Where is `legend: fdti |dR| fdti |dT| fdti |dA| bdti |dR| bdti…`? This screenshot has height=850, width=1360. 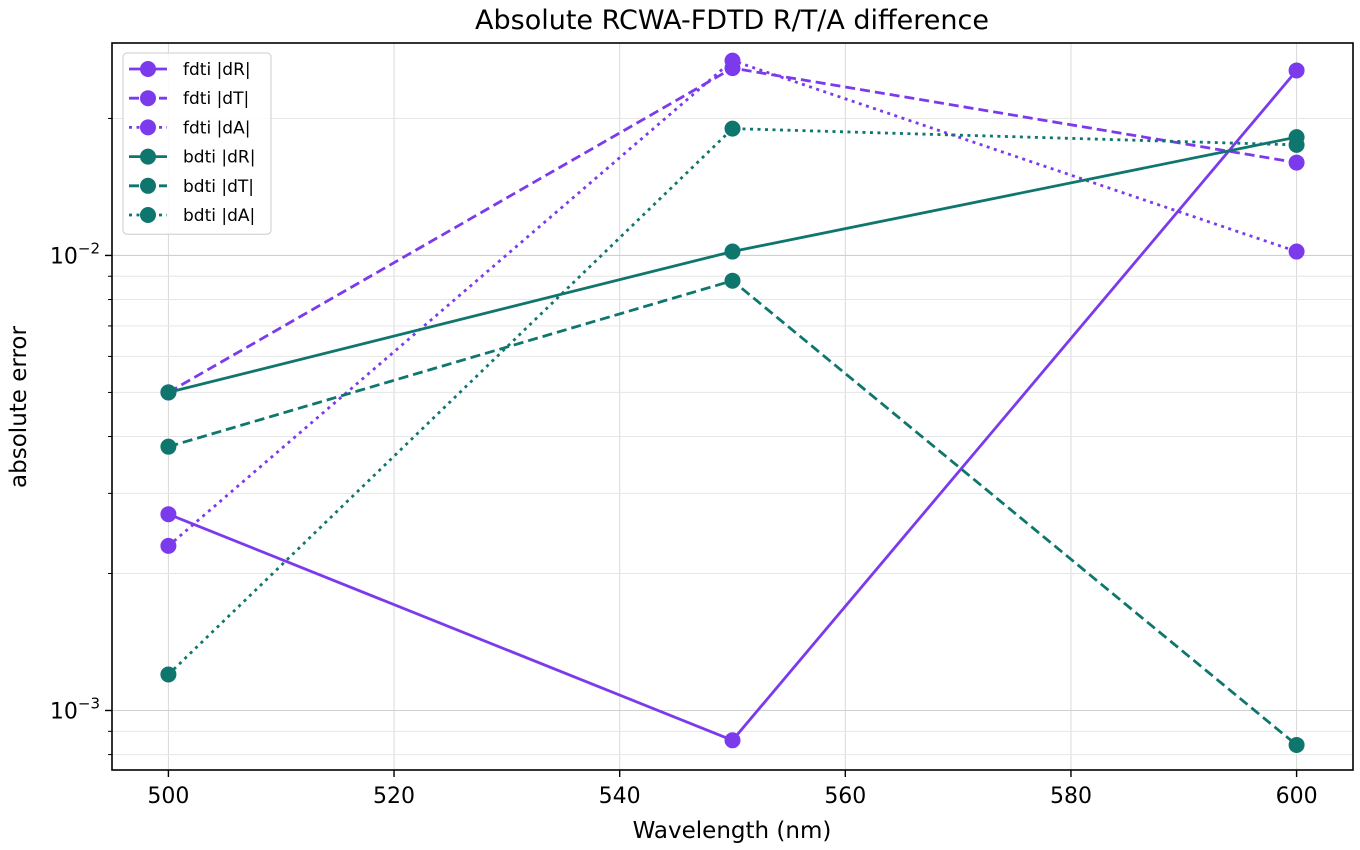
legend: fdti |dR| fdti |dT| fdti |dA| bdti |dR| bdti… is located at coordinates (197, 143).